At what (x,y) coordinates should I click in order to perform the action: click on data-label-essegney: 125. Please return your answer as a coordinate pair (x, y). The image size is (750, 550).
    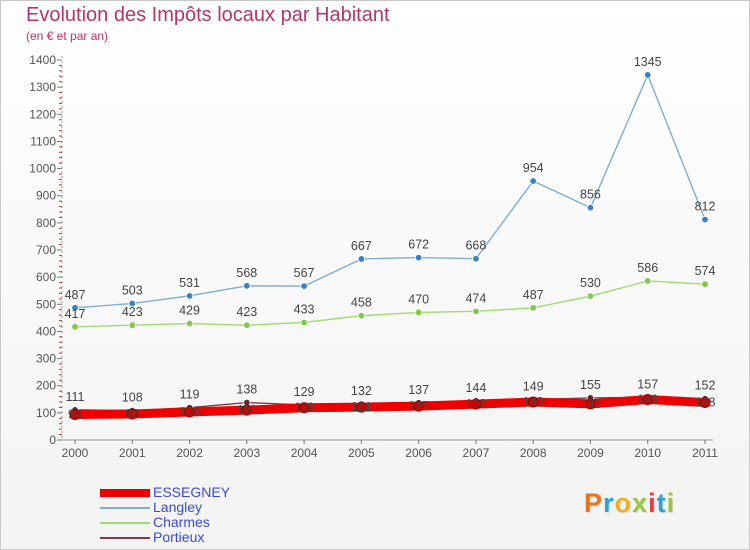
    Looking at the image, I should click on (418, 406).